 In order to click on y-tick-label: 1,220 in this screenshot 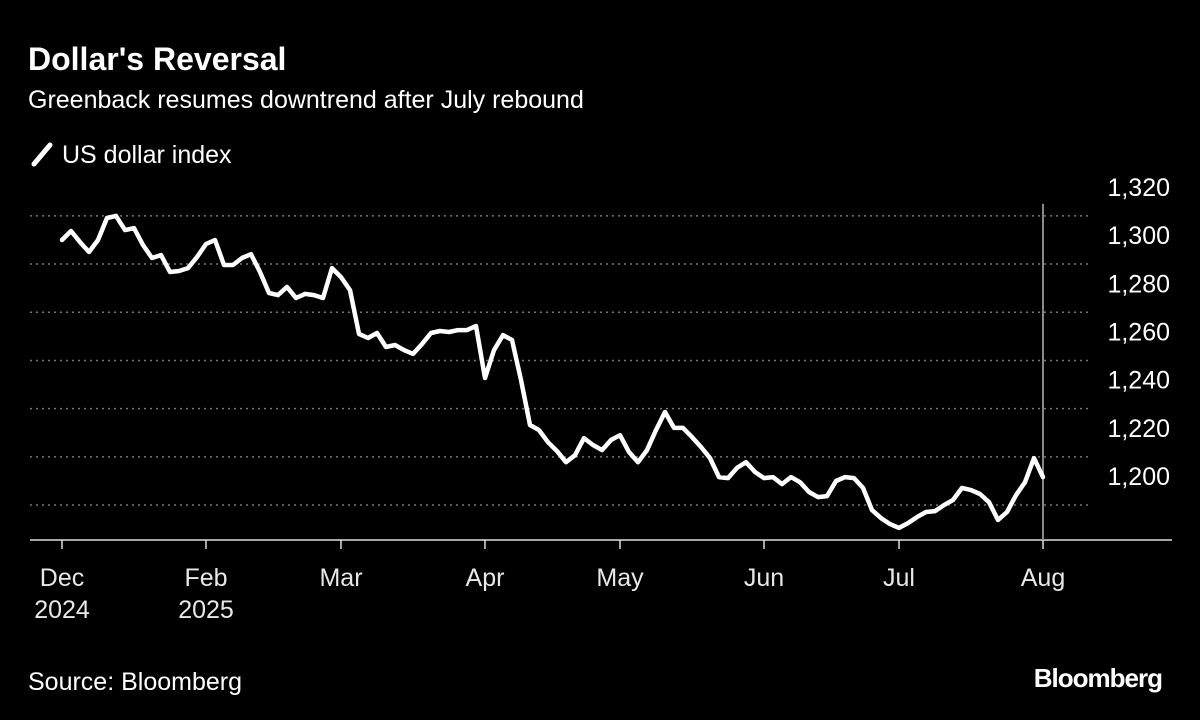, I will do `click(1138, 429)`.